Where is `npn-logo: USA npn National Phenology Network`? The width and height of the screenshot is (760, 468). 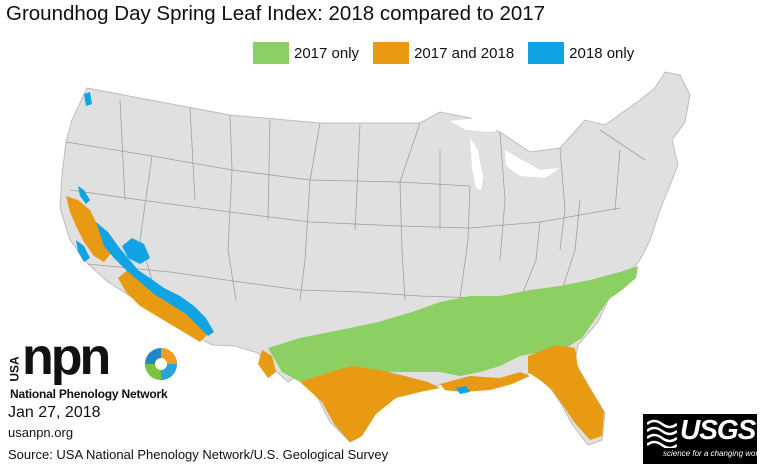 npn-logo: USA npn National Phenology Network is located at coordinates (103, 368).